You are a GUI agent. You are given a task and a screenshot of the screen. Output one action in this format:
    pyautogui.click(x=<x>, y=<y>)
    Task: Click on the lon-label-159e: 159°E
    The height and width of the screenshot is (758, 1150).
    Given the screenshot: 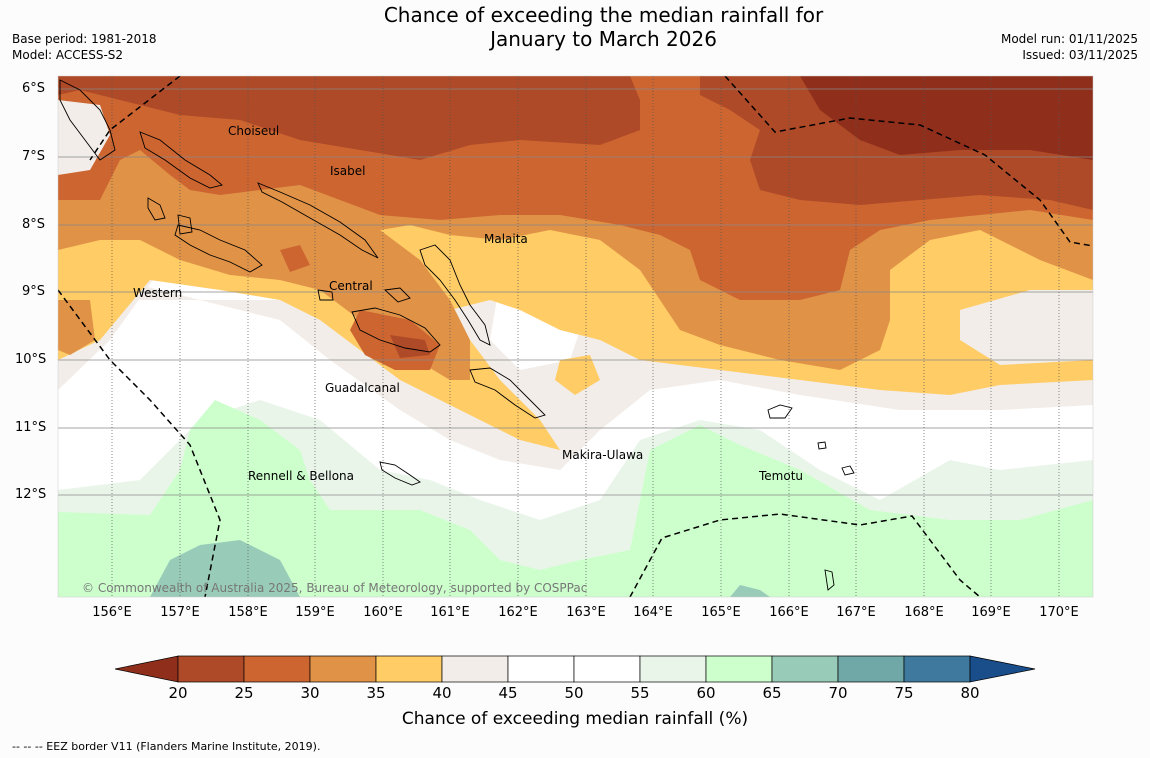 What is the action you would take?
    pyautogui.click(x=315, y=612)
    